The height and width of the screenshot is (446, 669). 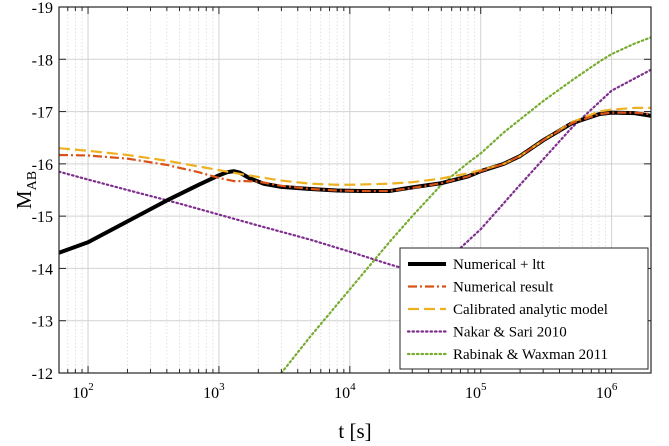 What do you see at coordinates (42, 217) in the screenshot?
I see `y-tick-label: -15` at bounding box center [42, 217].